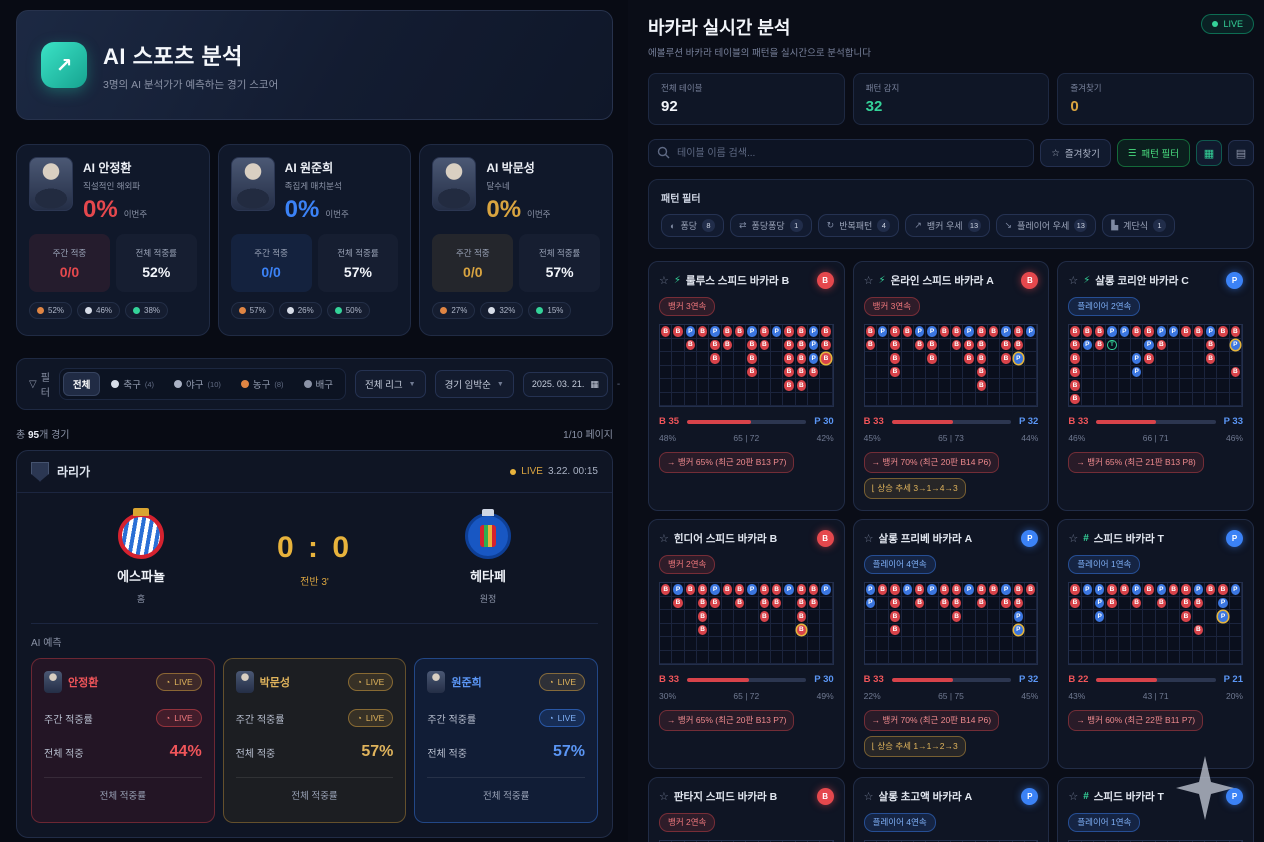 The image size is (1264, 842). What do you see at coordinates (1136, 462) in the screenshot?
I see `pattern-tag: → 뱅커 65% (최근 21판 B13 P8)` at bounding box center [1136, 462].